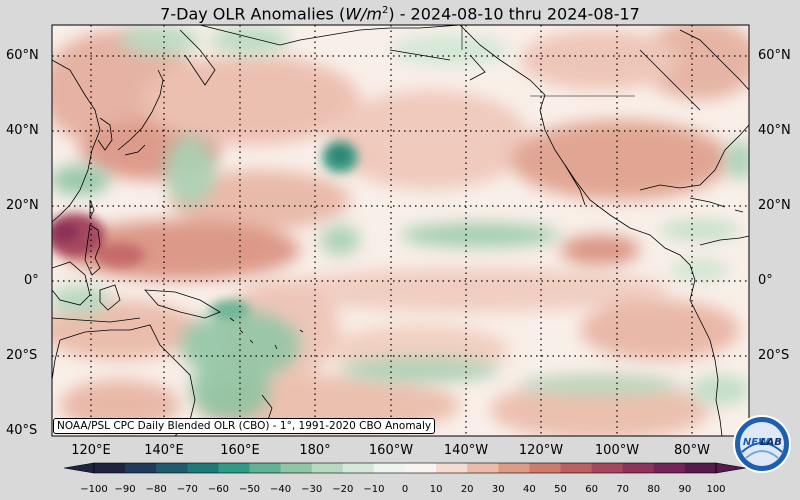 The width and height of the screenshot is (800, 500). I want to click on lat-label-eq-right: 0°, so click(765, 280).